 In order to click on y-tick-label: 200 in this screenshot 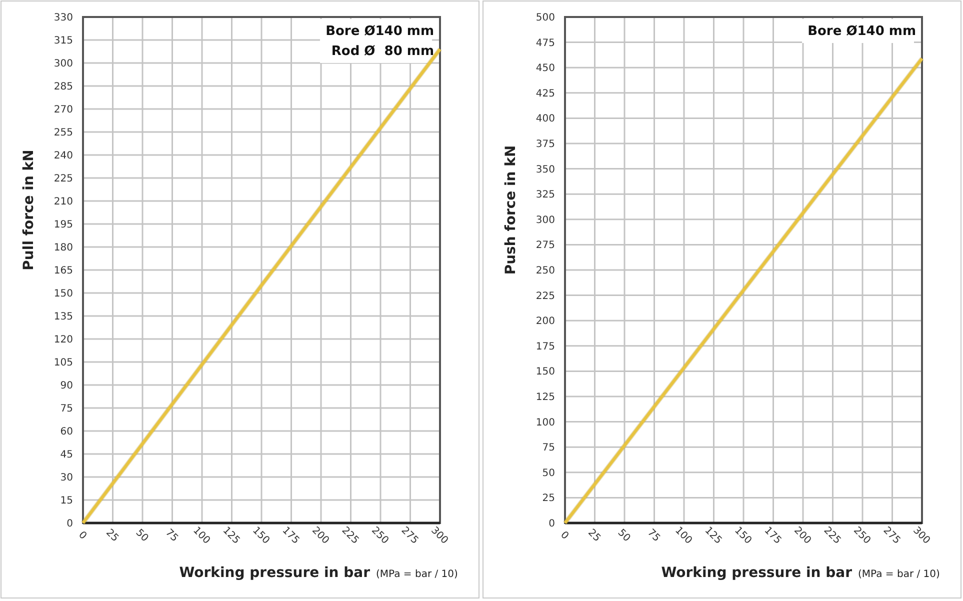, I will do `click(545, 322)`.